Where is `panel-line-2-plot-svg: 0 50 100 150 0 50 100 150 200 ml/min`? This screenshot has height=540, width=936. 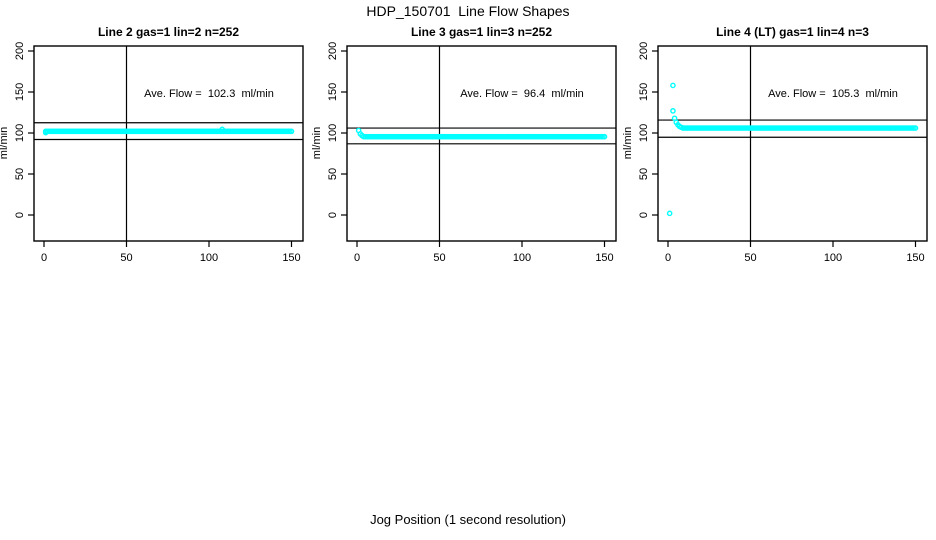
panel-line-2-plot-svg: 0 50 100 150 0 50 100 150 200 ml/min is located at coordinates (152, 153).